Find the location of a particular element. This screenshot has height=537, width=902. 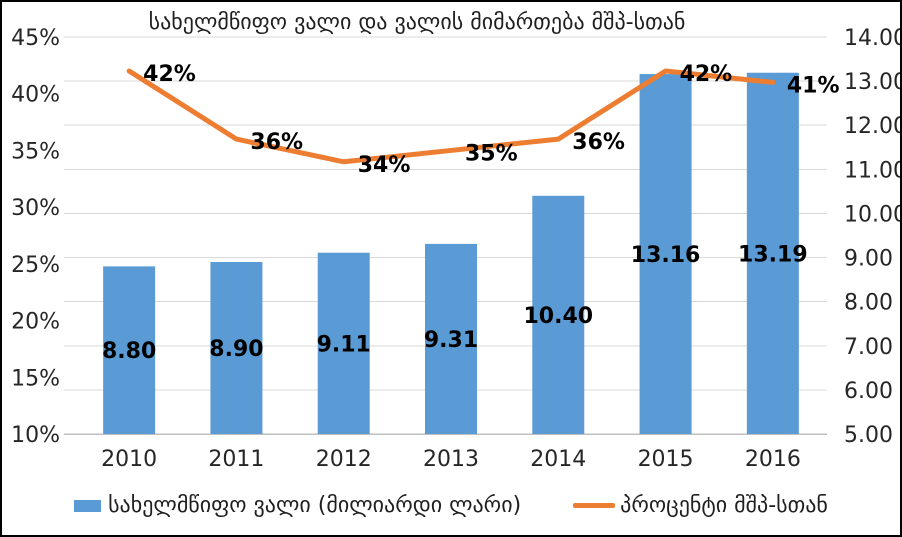

percent-label: 34% is located at coordinates (384, 165).